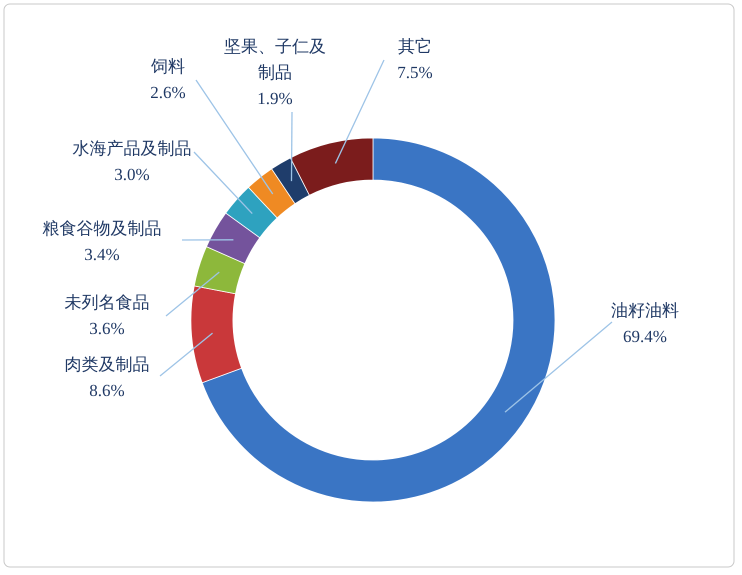 The image size is (742, 575). What do you see at coordinates (415, 72) in the screenshot?
I see `data-label: 7.5%` at bounding box center [415, 72].